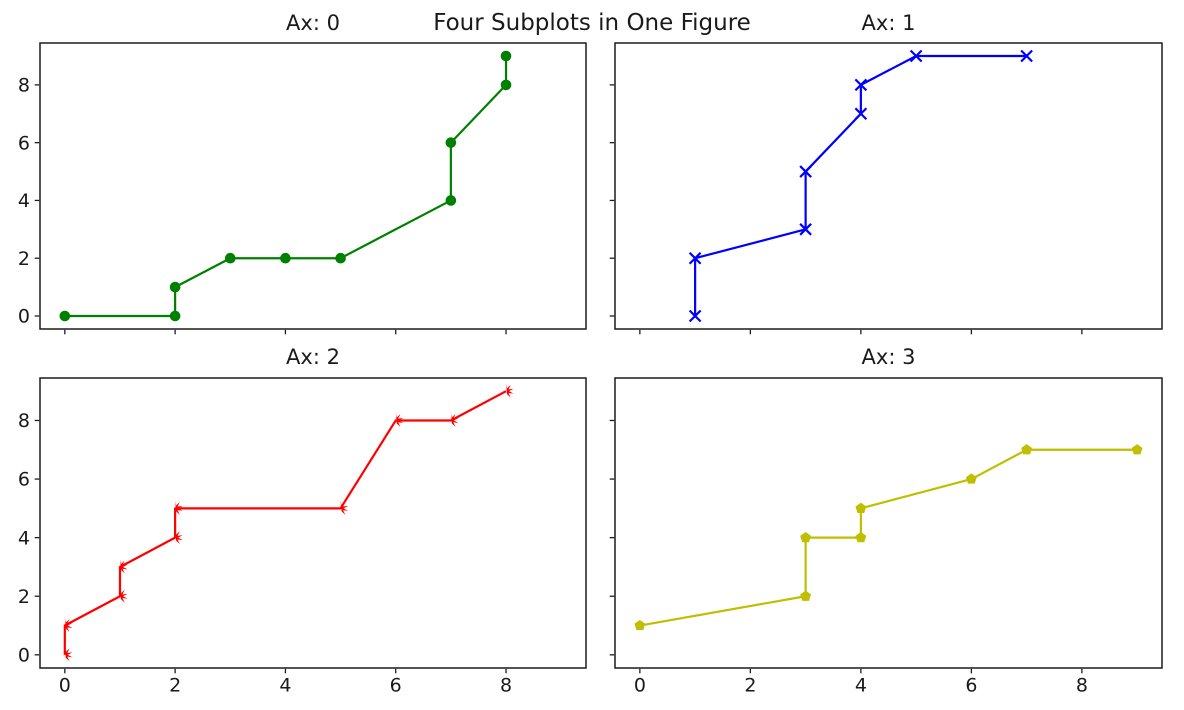 The image size is (1184, 710). Describe the element at coordinates (592, 23) in the screenshot. I see `figure-suptitle: Four Subplots in One Figure` at that location.